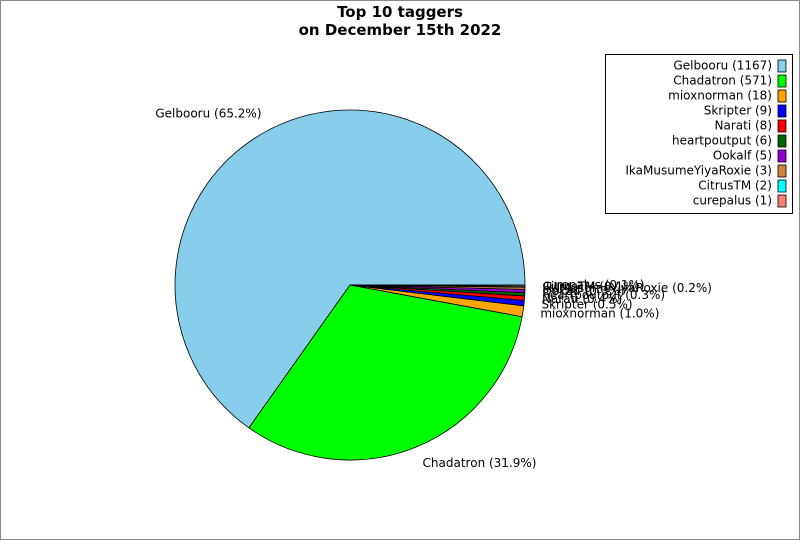 The width and height of the screenshot is (800, 540). I want to click on slice-label: Skripter (0.5%), so click(586, 304).